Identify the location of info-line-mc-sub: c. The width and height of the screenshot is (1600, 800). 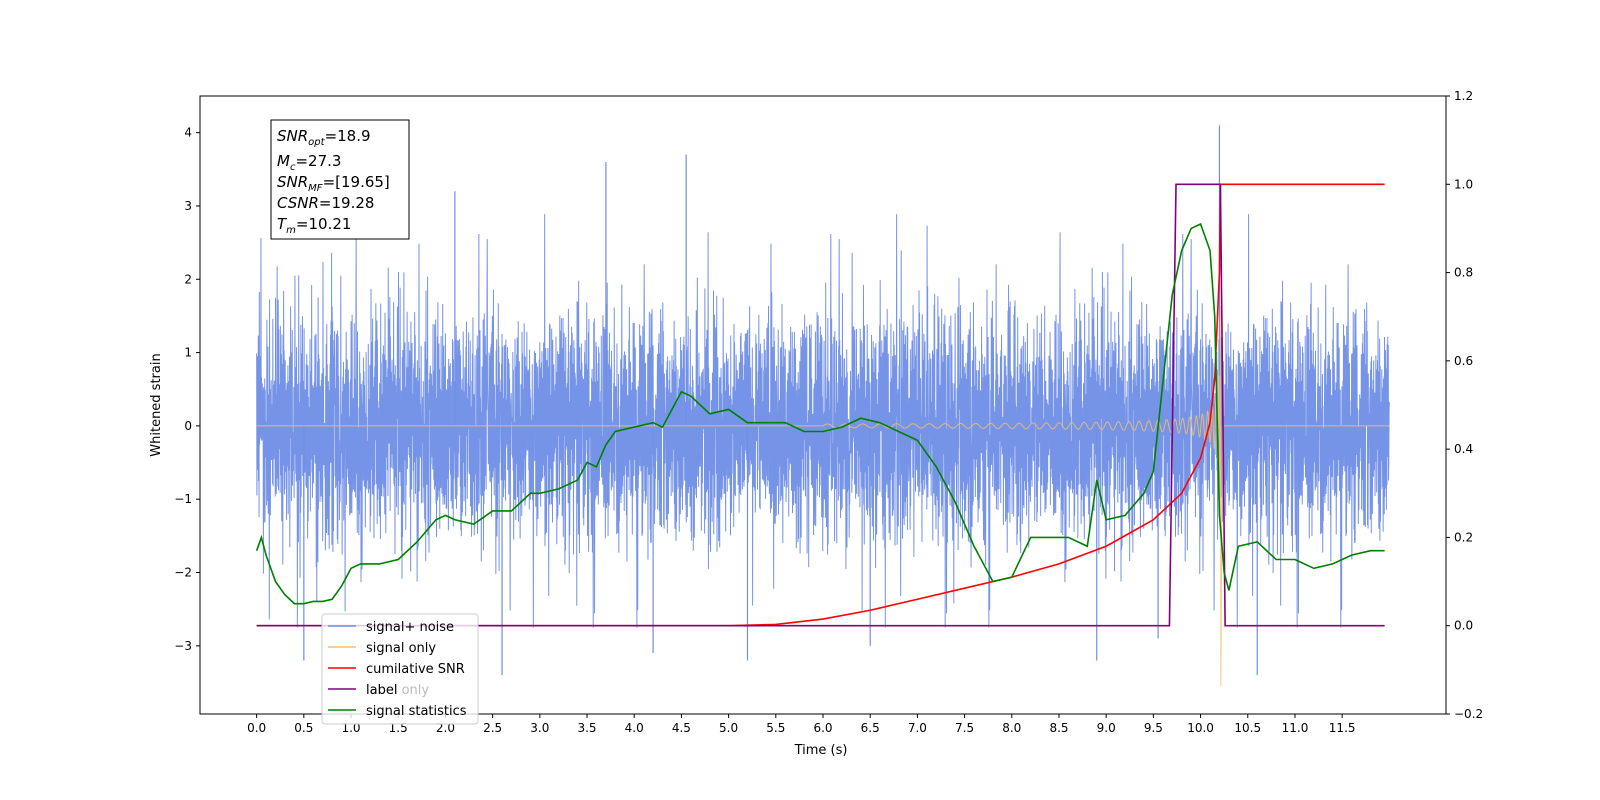
(293, 167).